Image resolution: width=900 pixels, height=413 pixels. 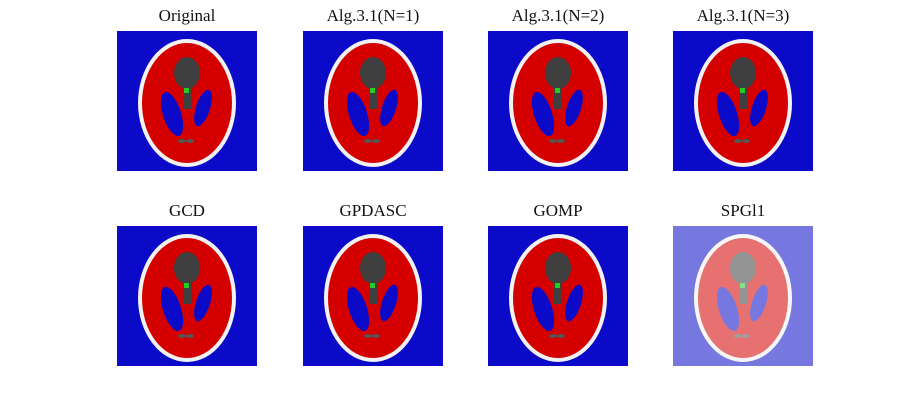 I want to click on panel: Original, so click(x=187, y=88).